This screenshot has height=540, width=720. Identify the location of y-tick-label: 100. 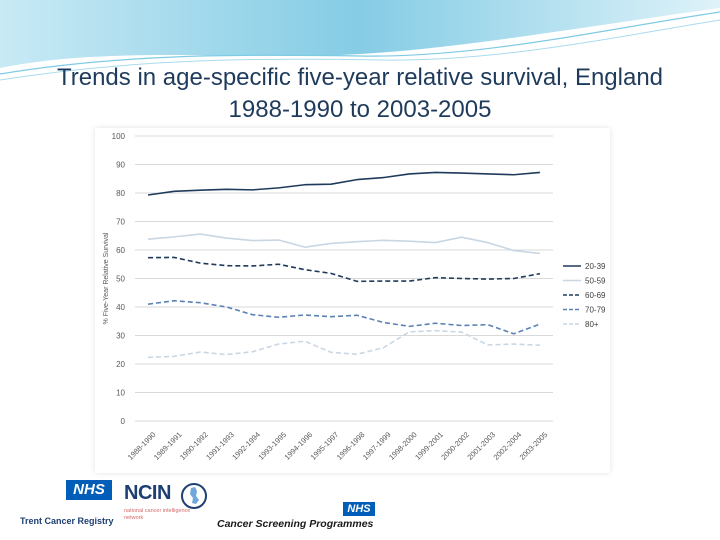
(119, 136).